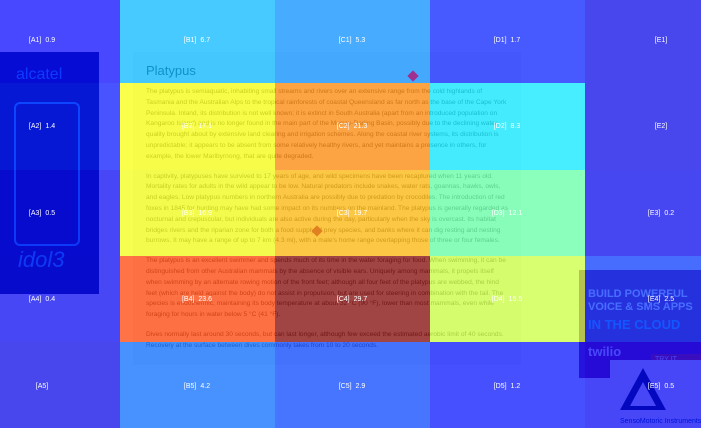 The height and width of the screenshot is (428, 701). I want to click on cell-label: [E4] 2.5, so click(661, 299).